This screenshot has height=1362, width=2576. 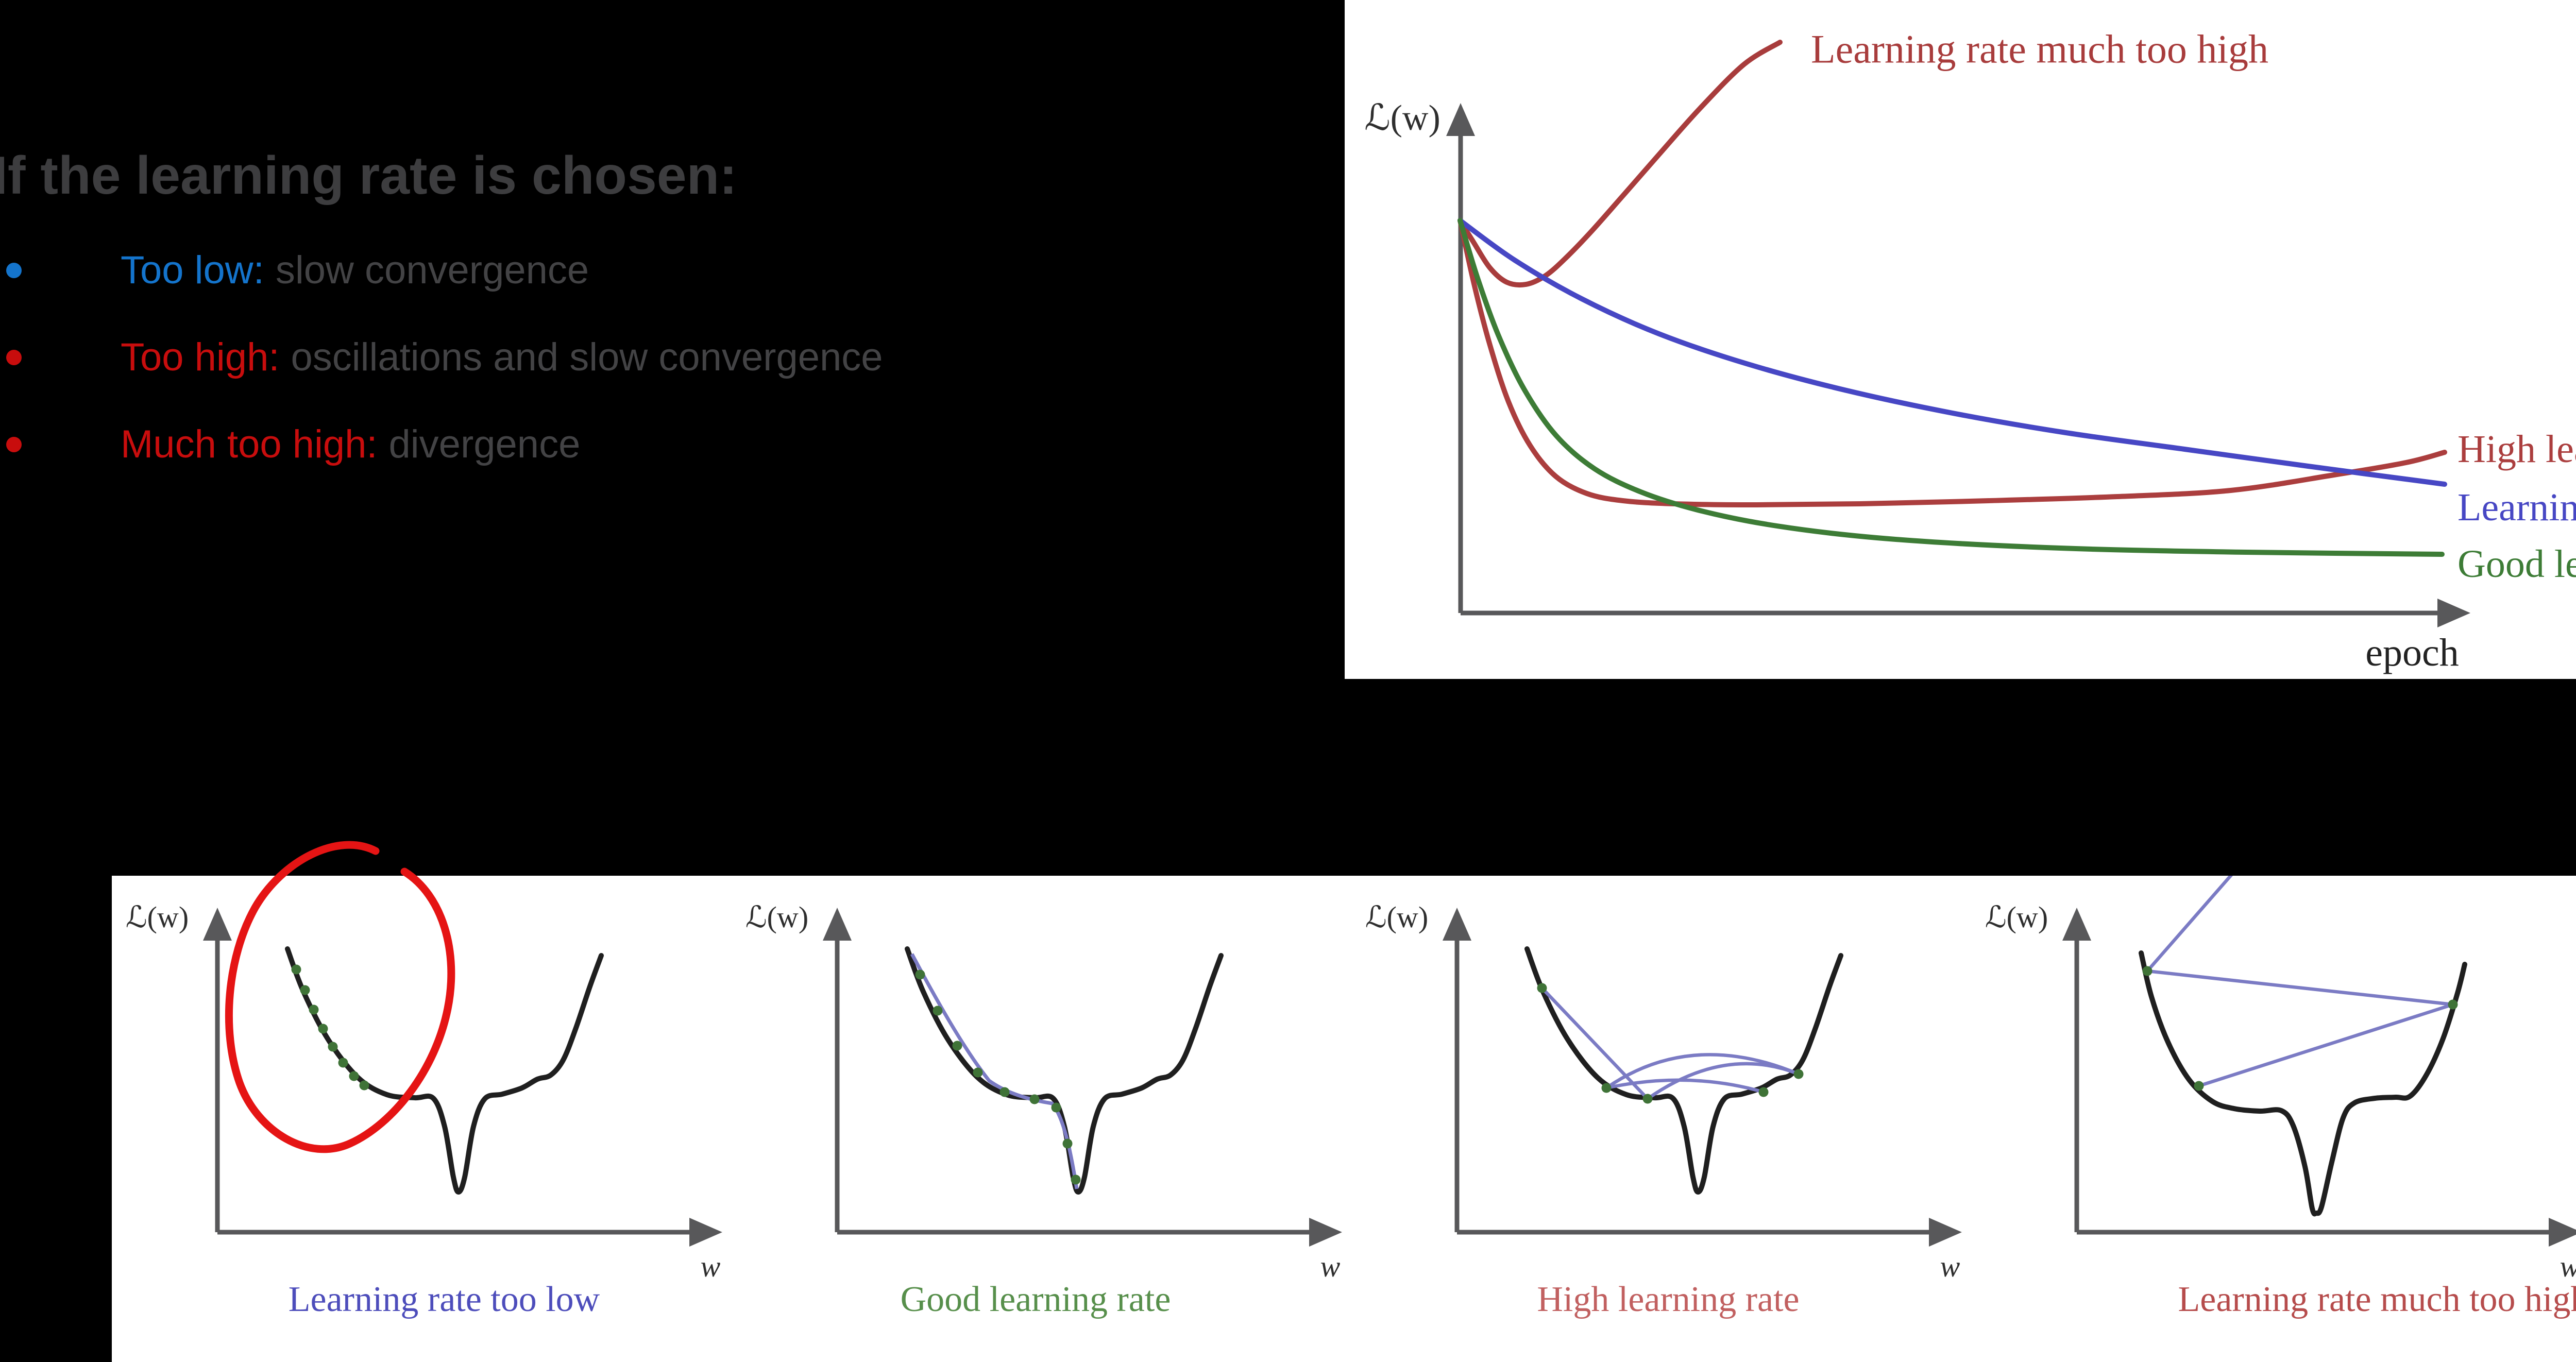 I want to click on mini-plot-good-lr: ℒ(w) w Good learning rate, so click(x=1043, y=1109).